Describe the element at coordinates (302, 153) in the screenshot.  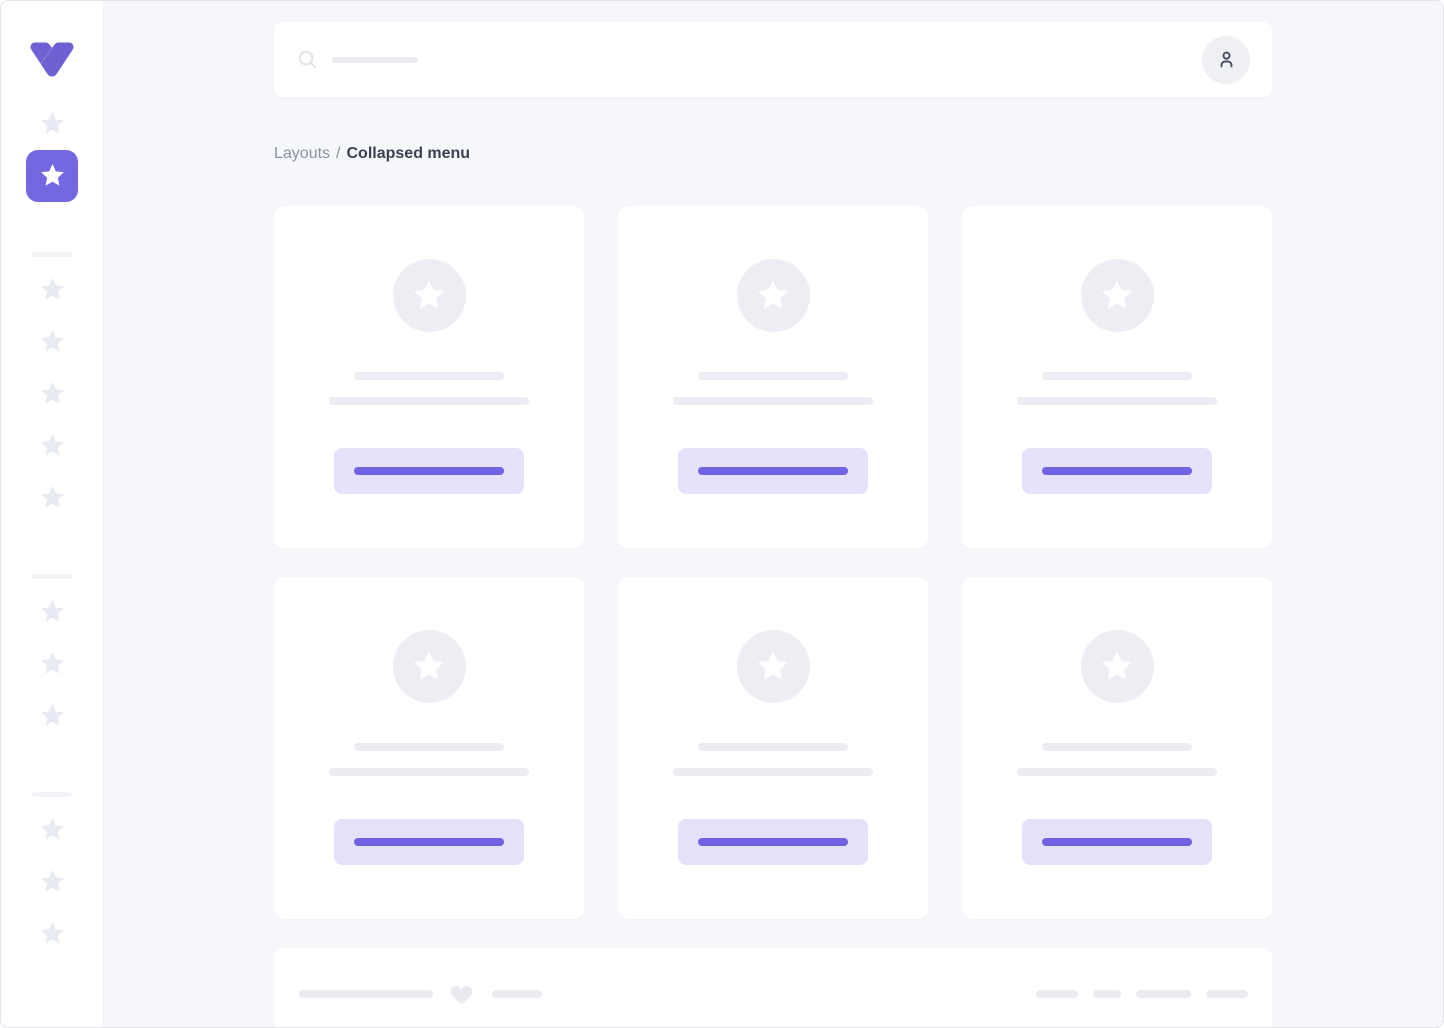
I see `breadcrumb-parent: Layouts` at that location.